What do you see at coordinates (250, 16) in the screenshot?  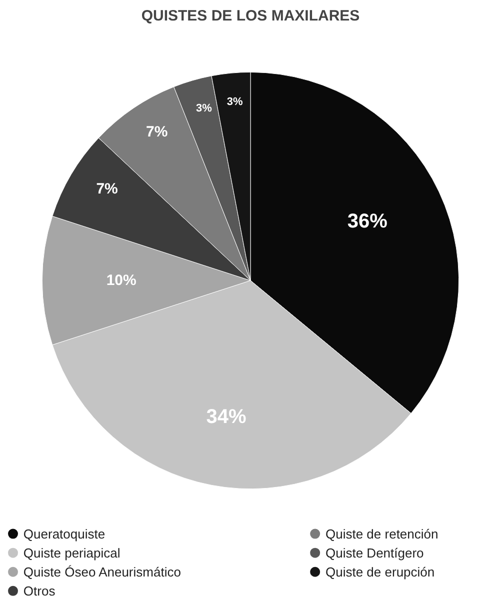 I see `chart-title: QUISTES DE LOS MAXILARES` at bounding box center [250, 16].